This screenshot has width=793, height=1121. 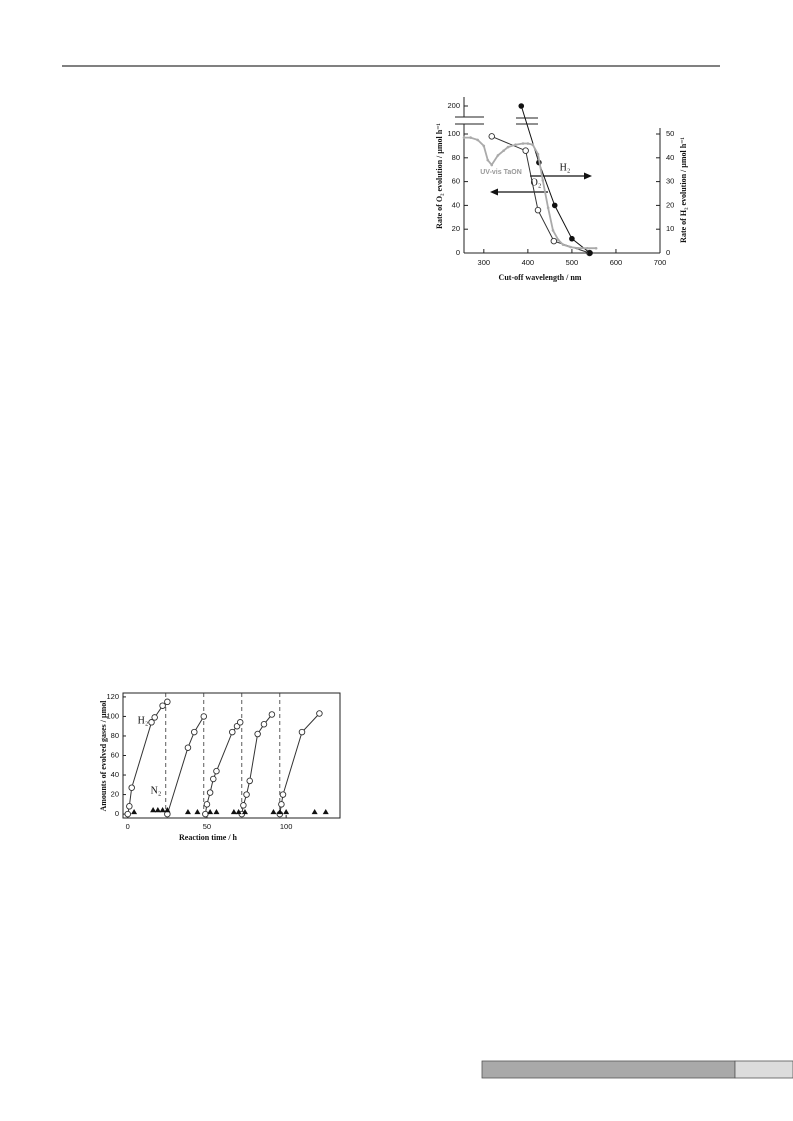 I want to click on y-tick-label: 120, so click(x=112, y=696).